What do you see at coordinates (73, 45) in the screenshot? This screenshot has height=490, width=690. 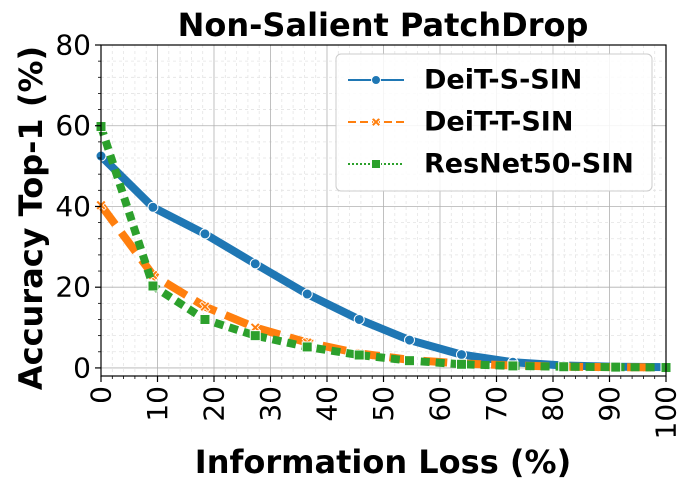 I see `y-tick-label: 80` at bounding box center [73, 45].